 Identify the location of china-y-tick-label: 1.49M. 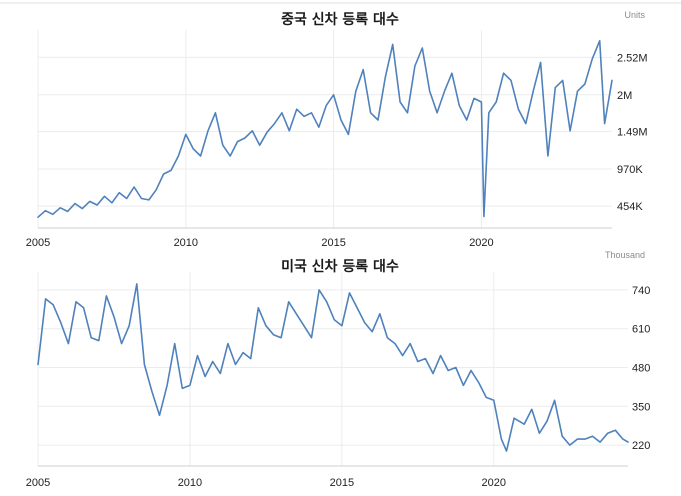
(632, 133).